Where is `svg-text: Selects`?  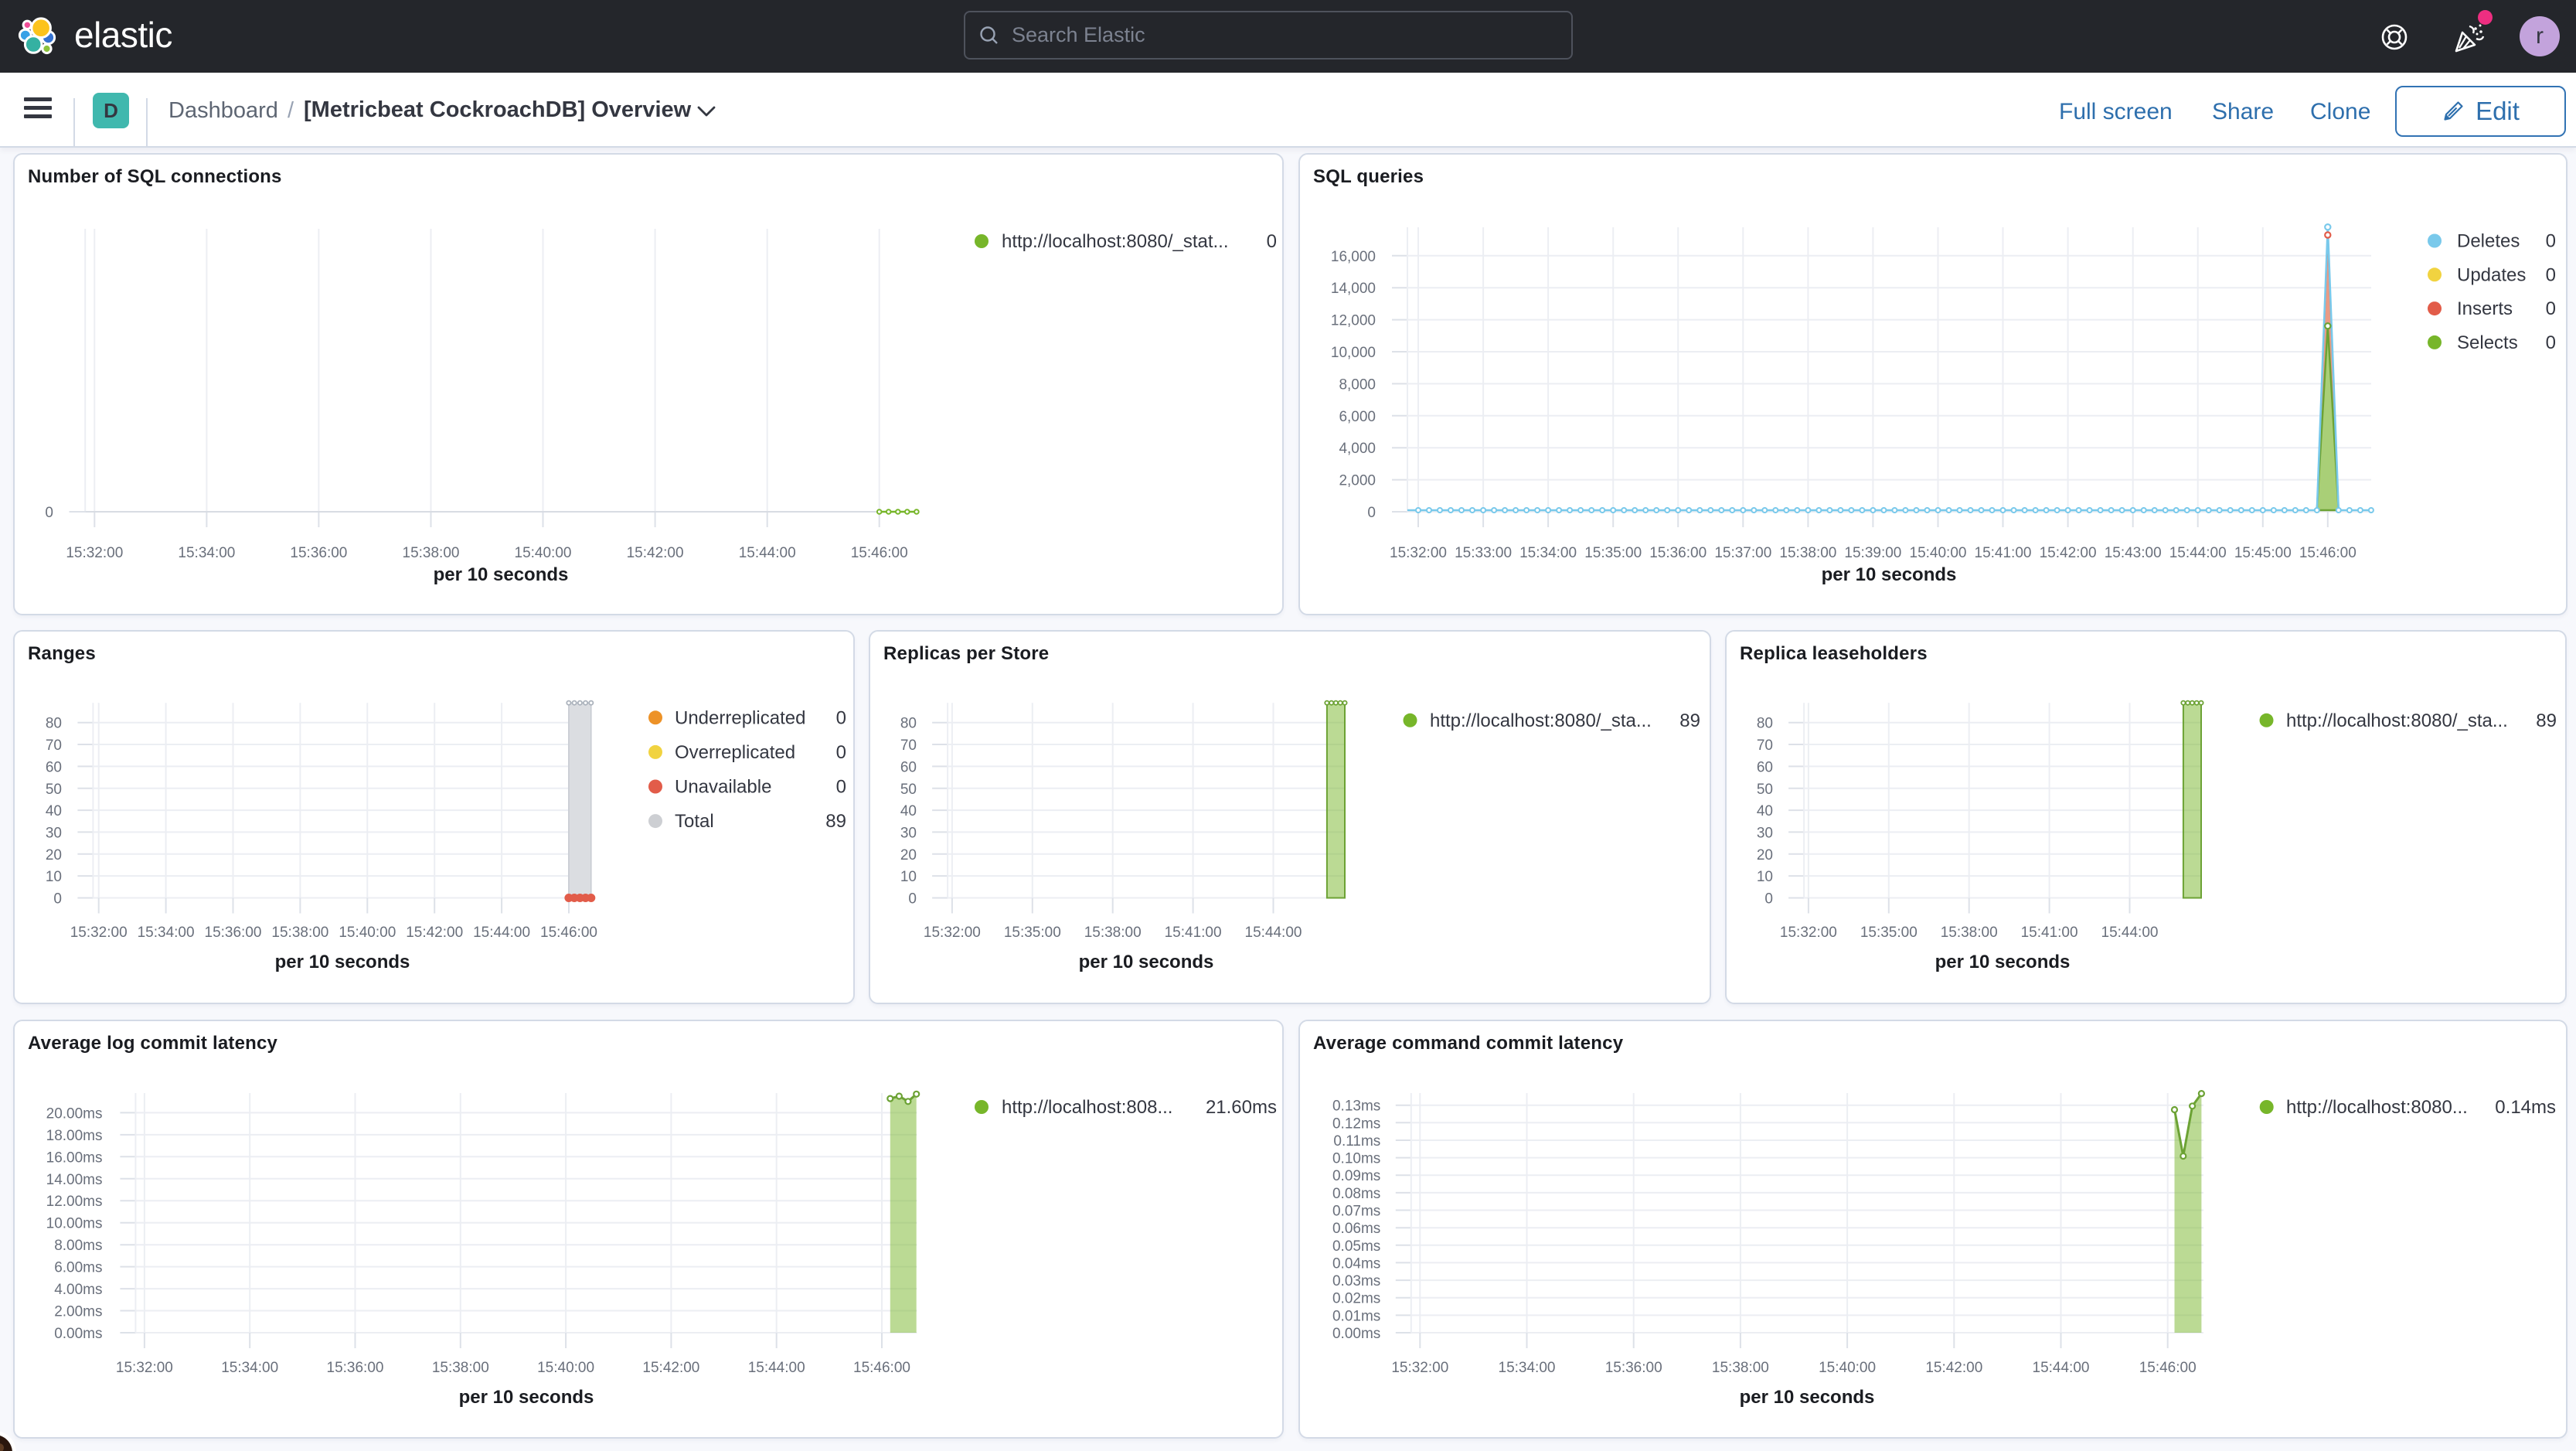
svg-text: Selects is located at coordinates (2487, 342).